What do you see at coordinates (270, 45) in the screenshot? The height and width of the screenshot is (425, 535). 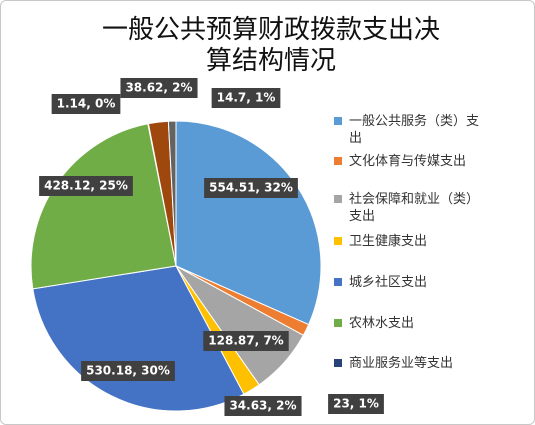 I see `chart-title: 一般公共预算财政拨款支出决算结构情况` at bounding box center [270, 45].